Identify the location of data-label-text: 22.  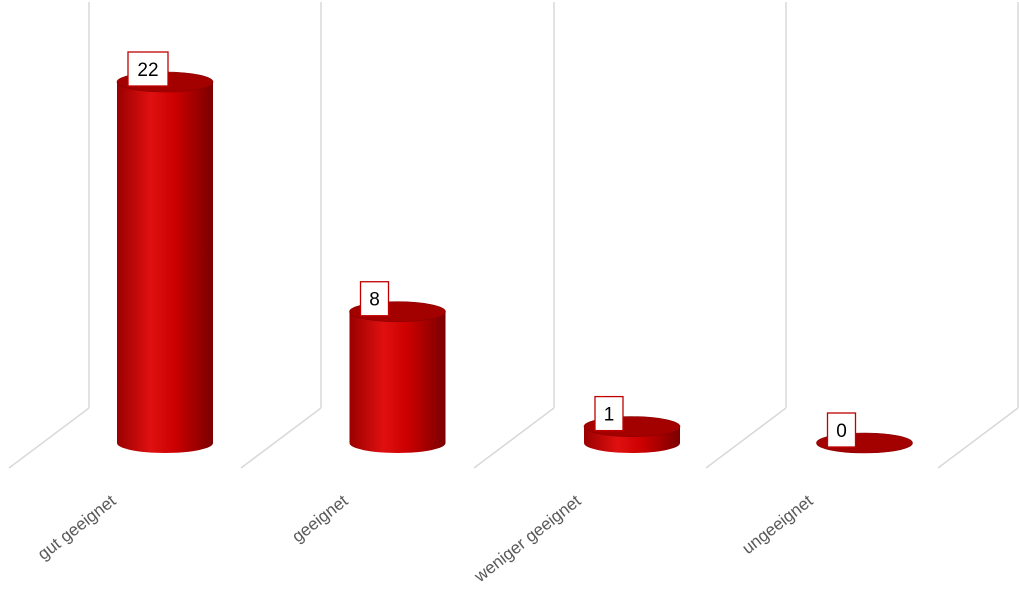
(147, 70).